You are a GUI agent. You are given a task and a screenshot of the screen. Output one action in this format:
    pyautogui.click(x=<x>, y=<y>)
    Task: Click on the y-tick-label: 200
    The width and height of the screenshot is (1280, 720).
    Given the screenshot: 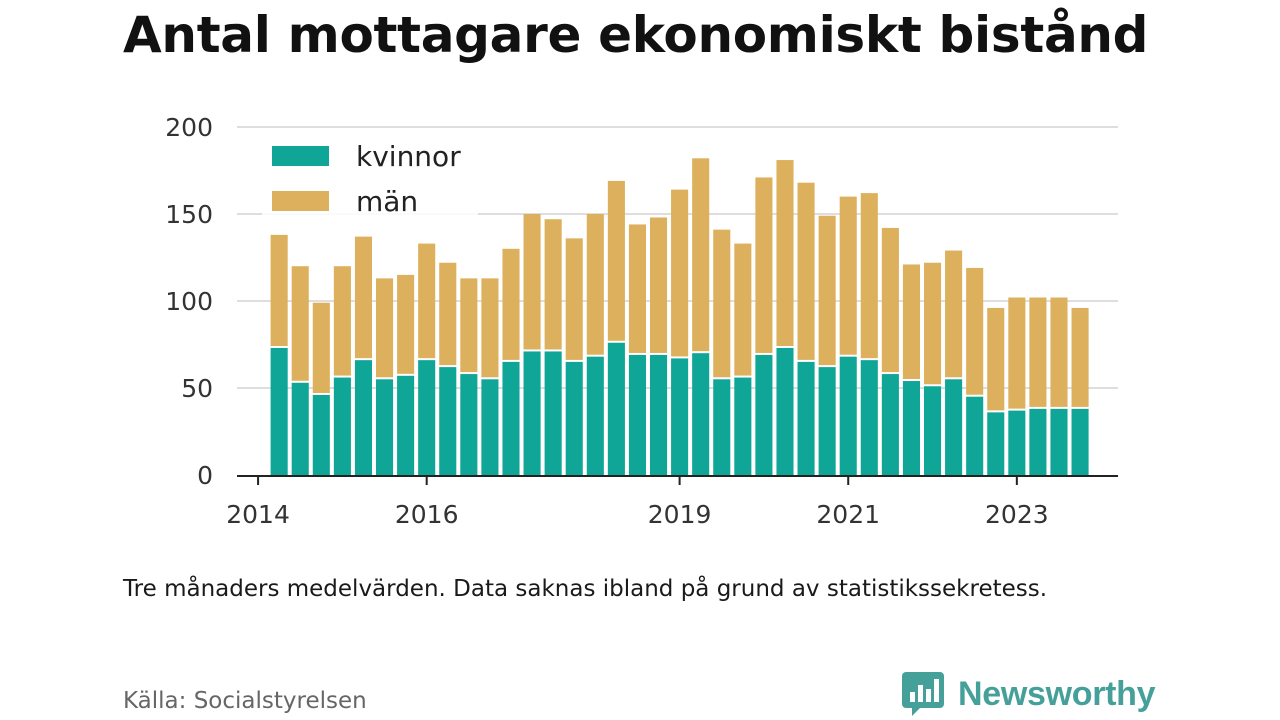 What is the action you would take?
    pyautogui.click(x=189, y=127)
    